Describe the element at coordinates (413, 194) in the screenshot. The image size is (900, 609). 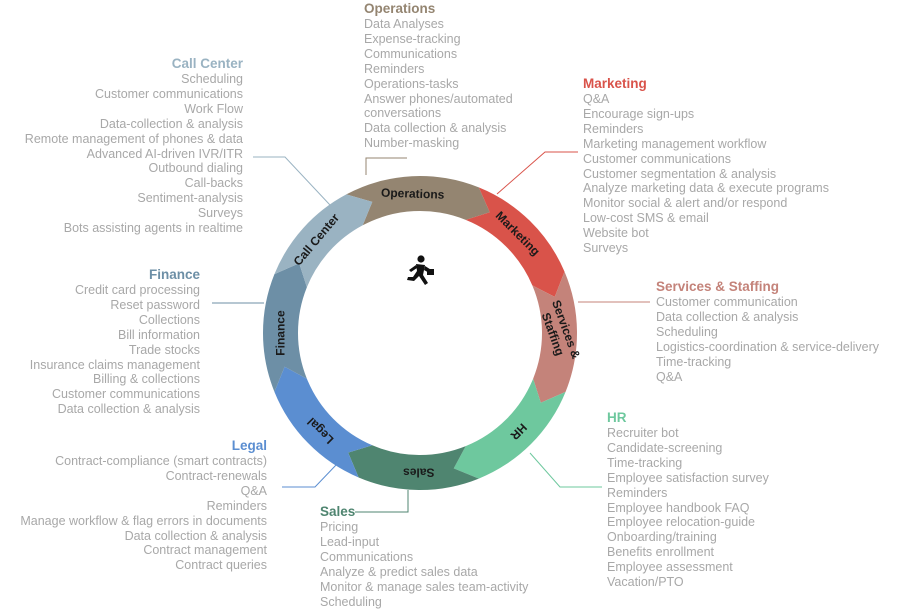
I see `segment-label-operations: Operations` at that location.